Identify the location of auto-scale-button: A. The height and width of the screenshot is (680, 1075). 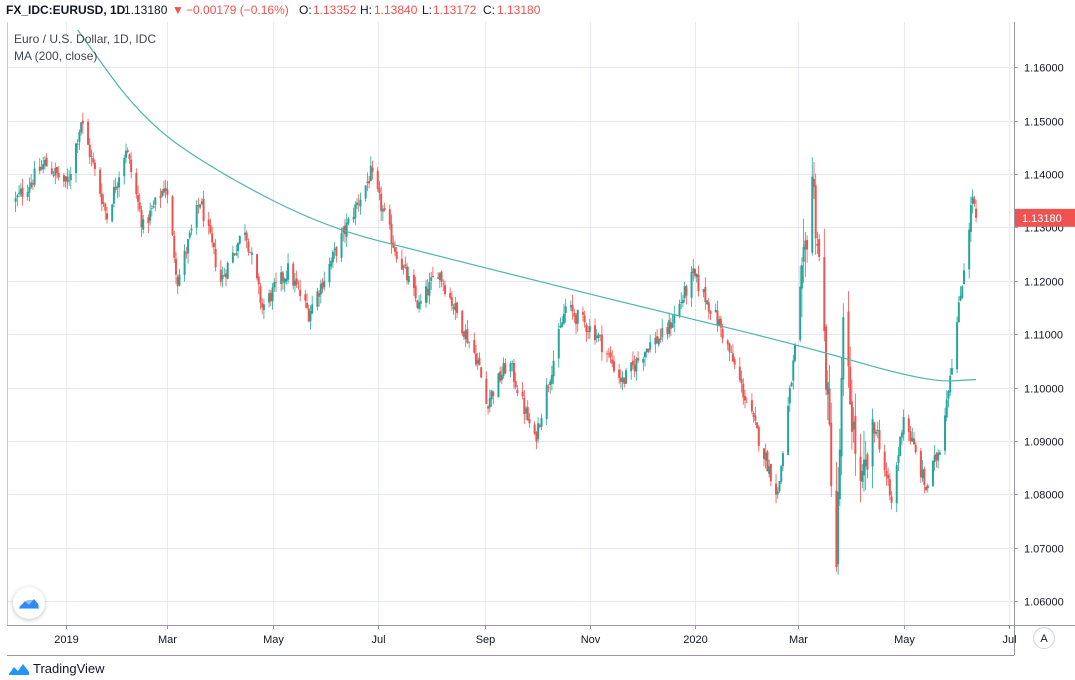
(1044, 638).